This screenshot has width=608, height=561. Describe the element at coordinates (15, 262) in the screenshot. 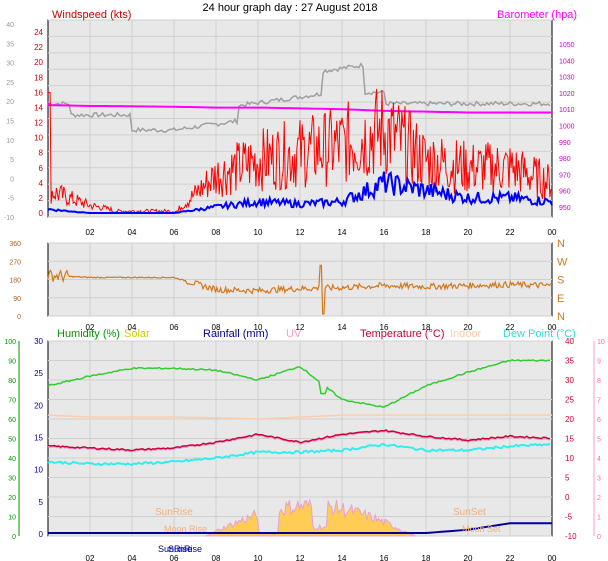

I see `direction-tick-label: 270` at that location.